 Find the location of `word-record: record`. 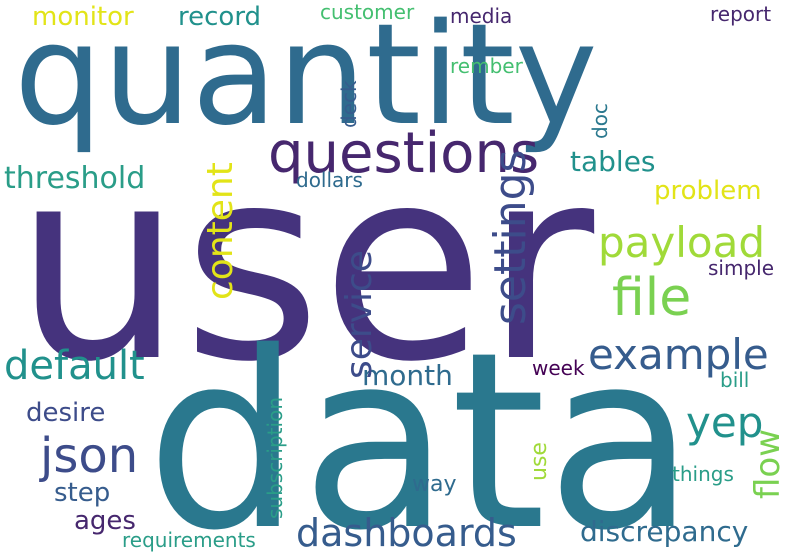

word-record: record is located at coordinates (220, 17).